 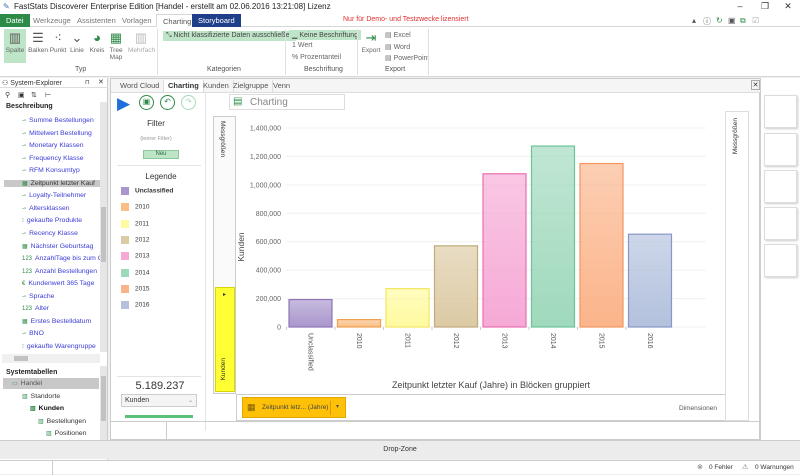 What do you see at coordinates (400, 449) in the screenshot?
I see `drop-zone: Drop-Zone` at bounding box center [400, 449].